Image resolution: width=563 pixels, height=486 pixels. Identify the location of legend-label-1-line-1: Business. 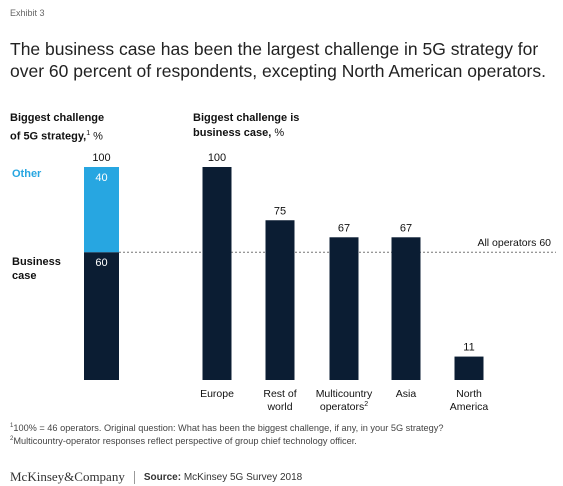
(36, 262).